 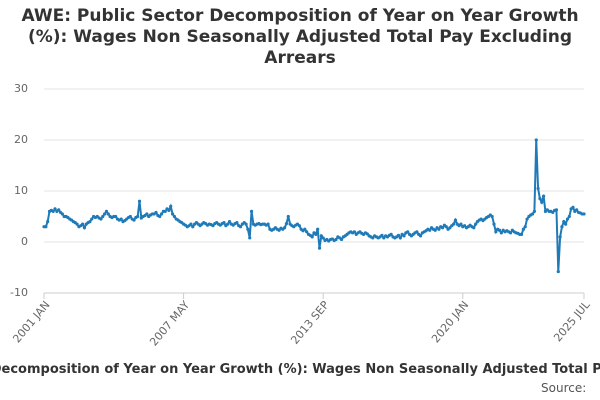 I want to click on x-tick-label: 2007 MAY, so click(x=169, y=323).